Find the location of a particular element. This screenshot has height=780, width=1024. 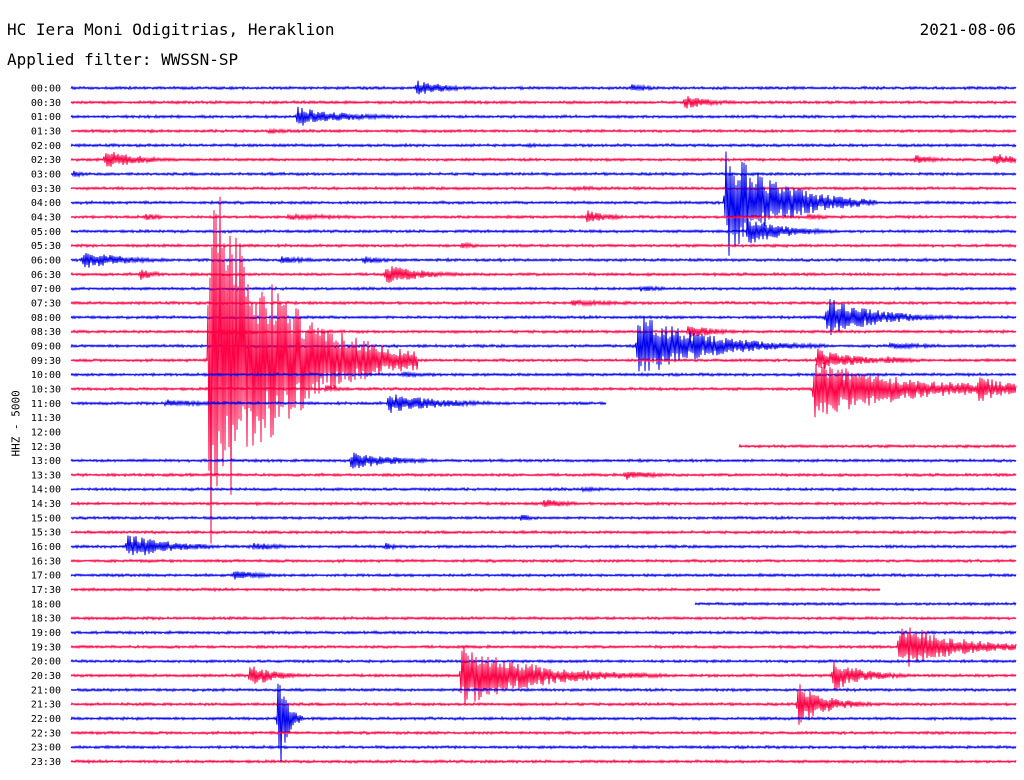

row-label-0900: 09:00 is located at coordinates (46, 346).